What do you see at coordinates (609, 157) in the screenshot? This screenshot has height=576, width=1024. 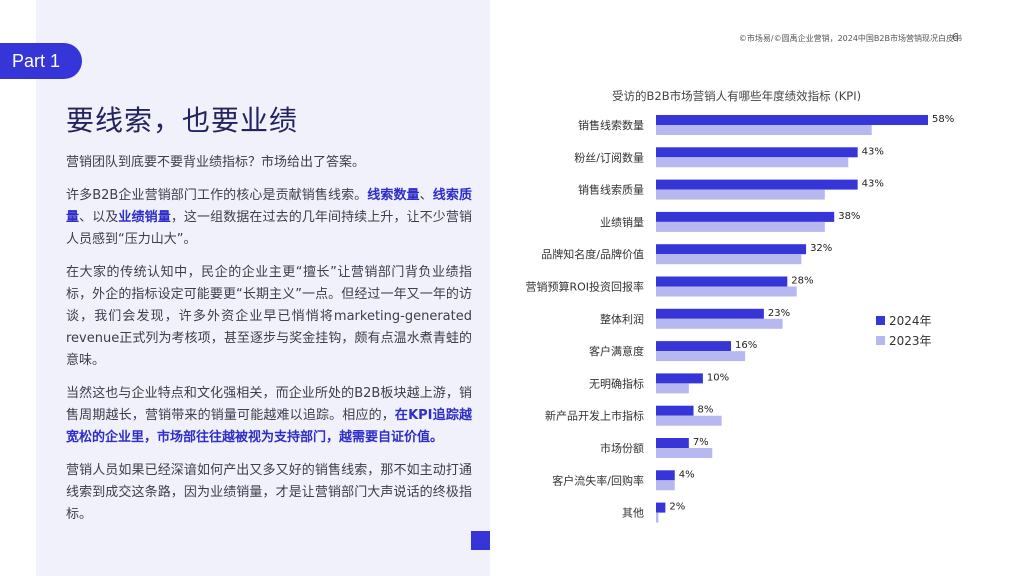 I see `category-label: 粉丝/订阅数量` at bounding box center [609, 157].